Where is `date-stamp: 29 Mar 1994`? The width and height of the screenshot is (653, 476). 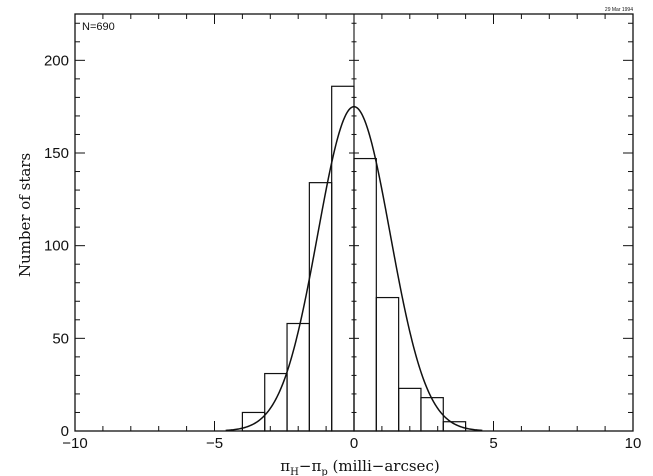
date-stamp: 29 Mar 1994 is located at coordinates (619, 10).